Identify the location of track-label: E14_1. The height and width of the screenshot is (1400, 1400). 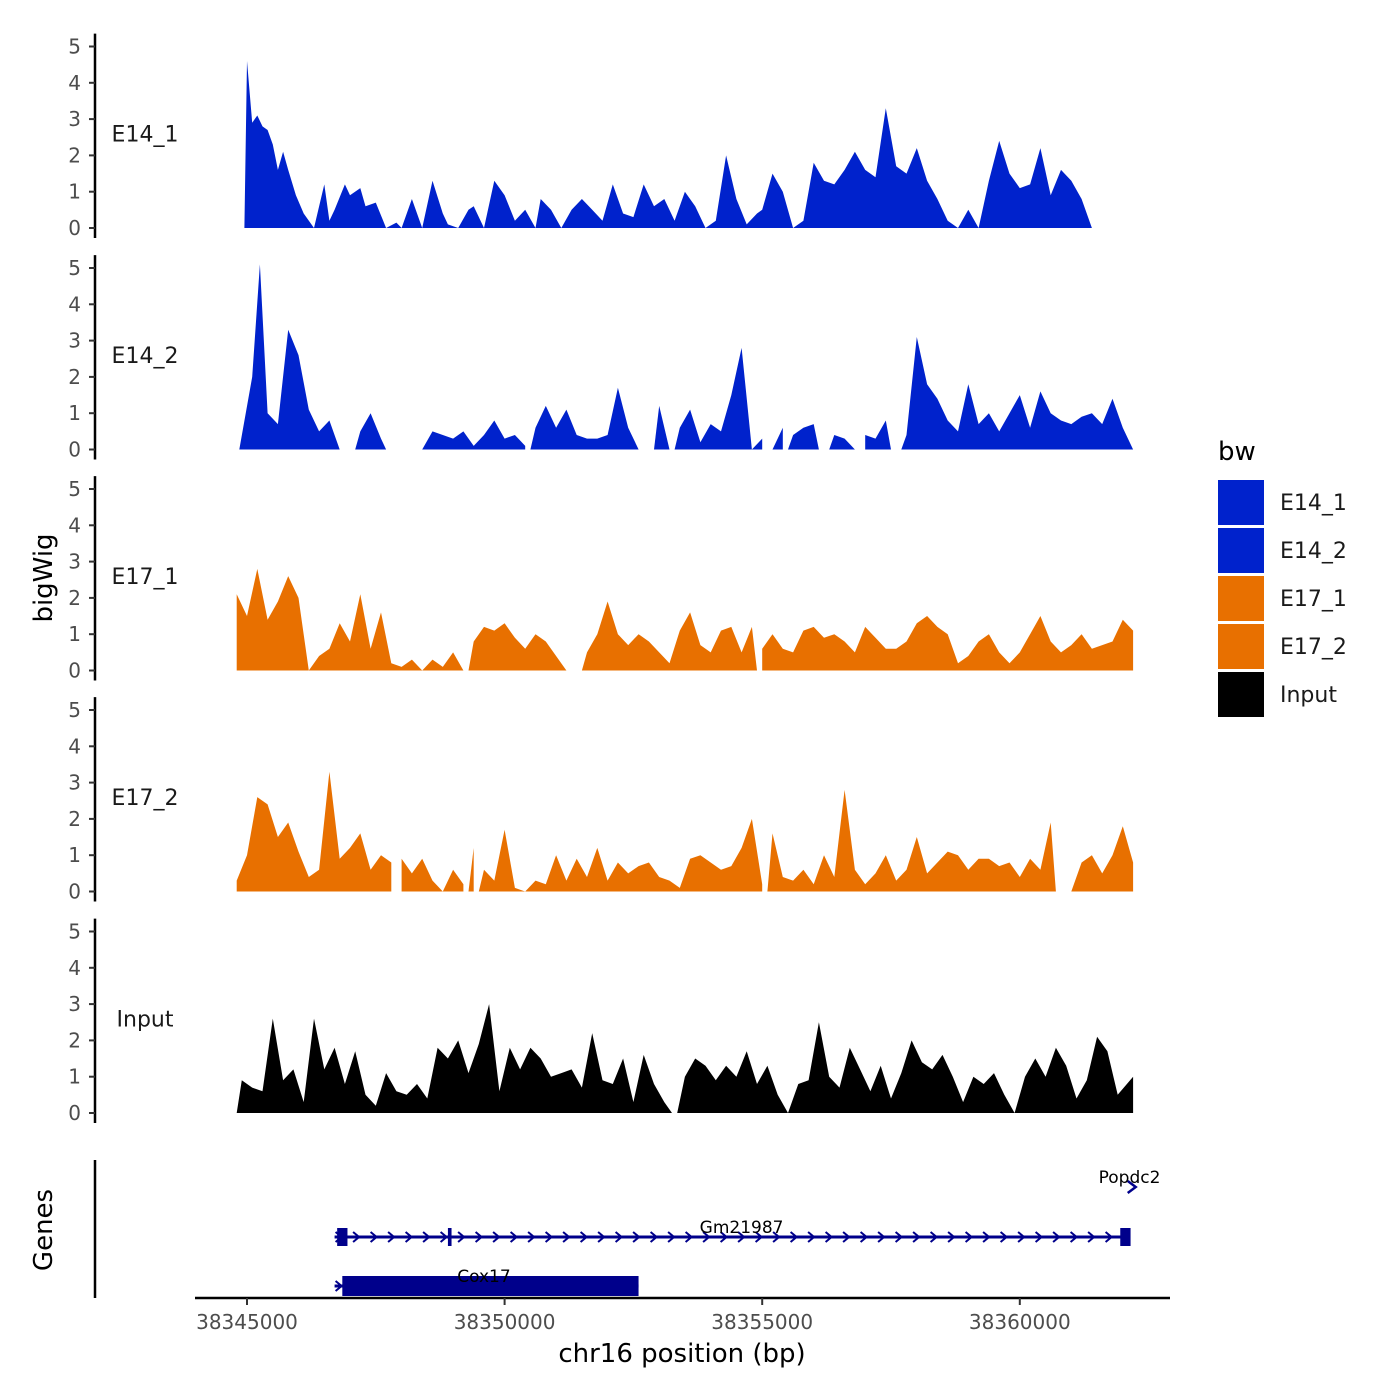
(145, 135).